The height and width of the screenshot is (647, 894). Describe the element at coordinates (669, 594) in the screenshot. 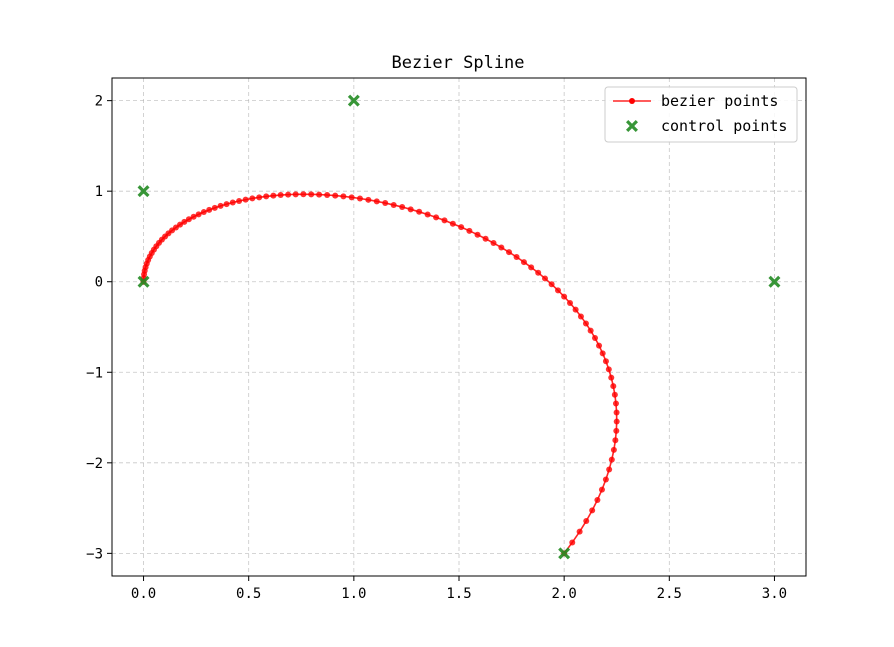

I see `x-tick-label: 2.5` at that location.